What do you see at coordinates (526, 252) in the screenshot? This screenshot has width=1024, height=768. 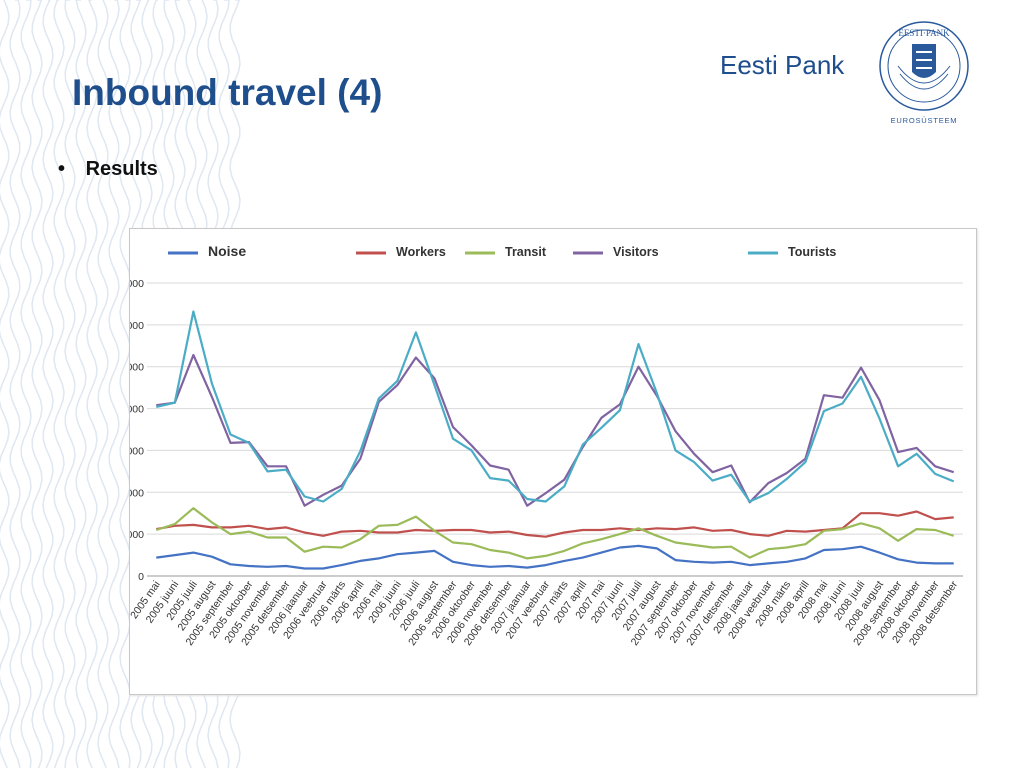 I see `legend-label-transit: Transit` at bounding box center [526, 252].